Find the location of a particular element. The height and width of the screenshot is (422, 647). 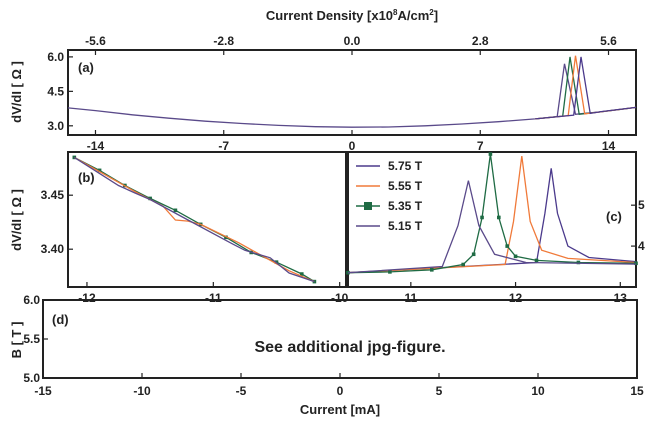

legend-label: 5.55 T is located at coordinates (405, 186).